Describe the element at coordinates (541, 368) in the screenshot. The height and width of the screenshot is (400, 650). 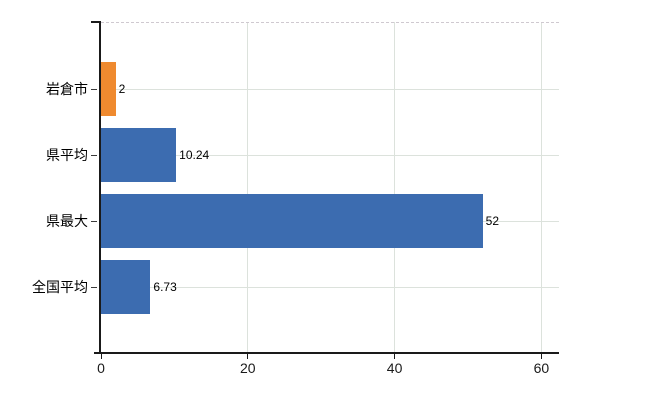
I see `x-tick-label: 60` at that location.